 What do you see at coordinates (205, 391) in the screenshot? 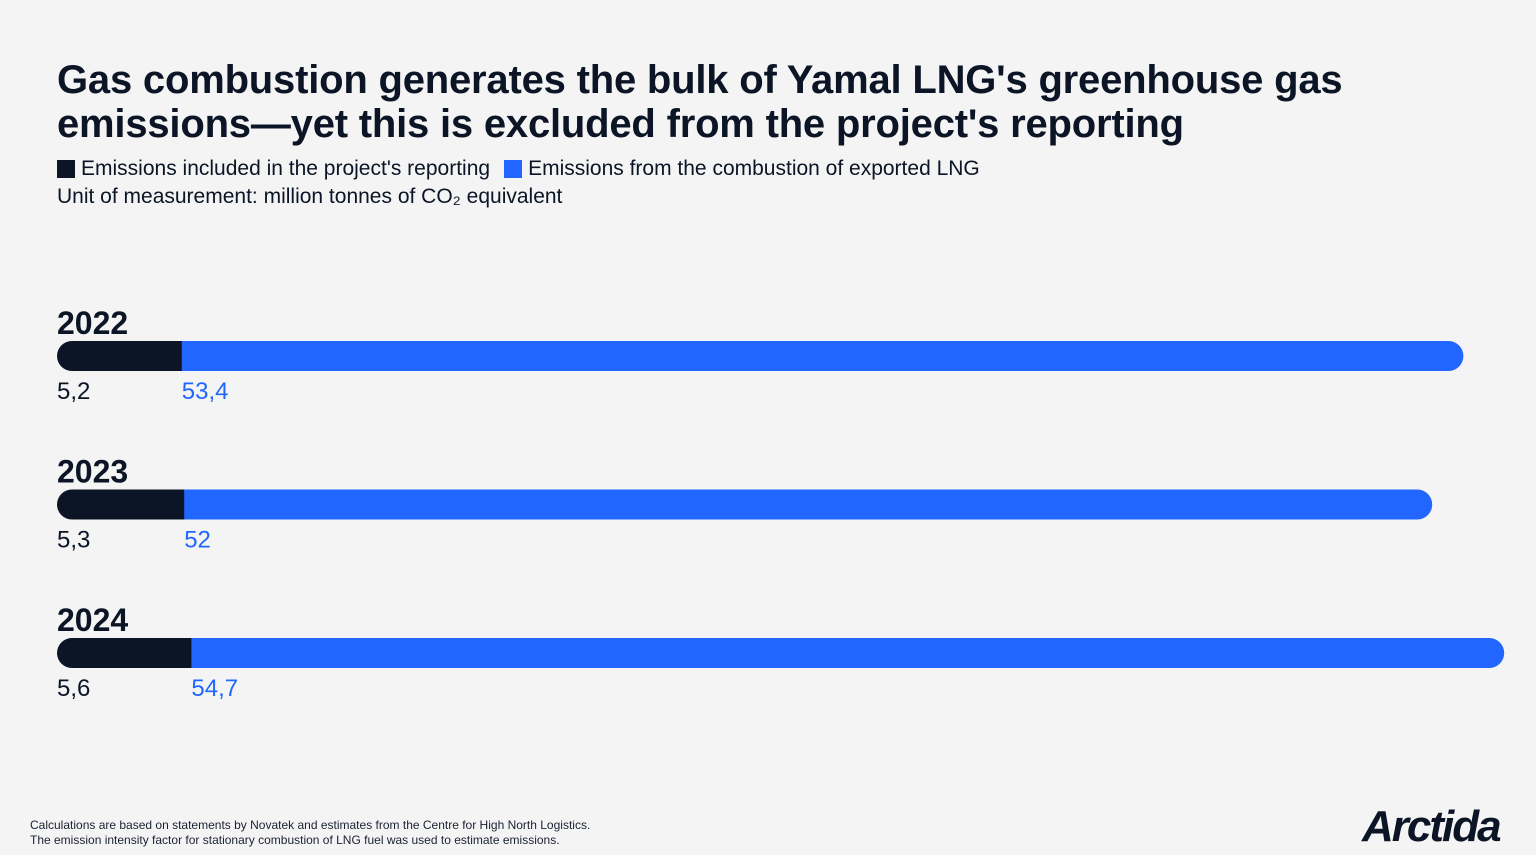
I see `value-label-combustion-2022: 53,4` at bounding box center [205, 391].